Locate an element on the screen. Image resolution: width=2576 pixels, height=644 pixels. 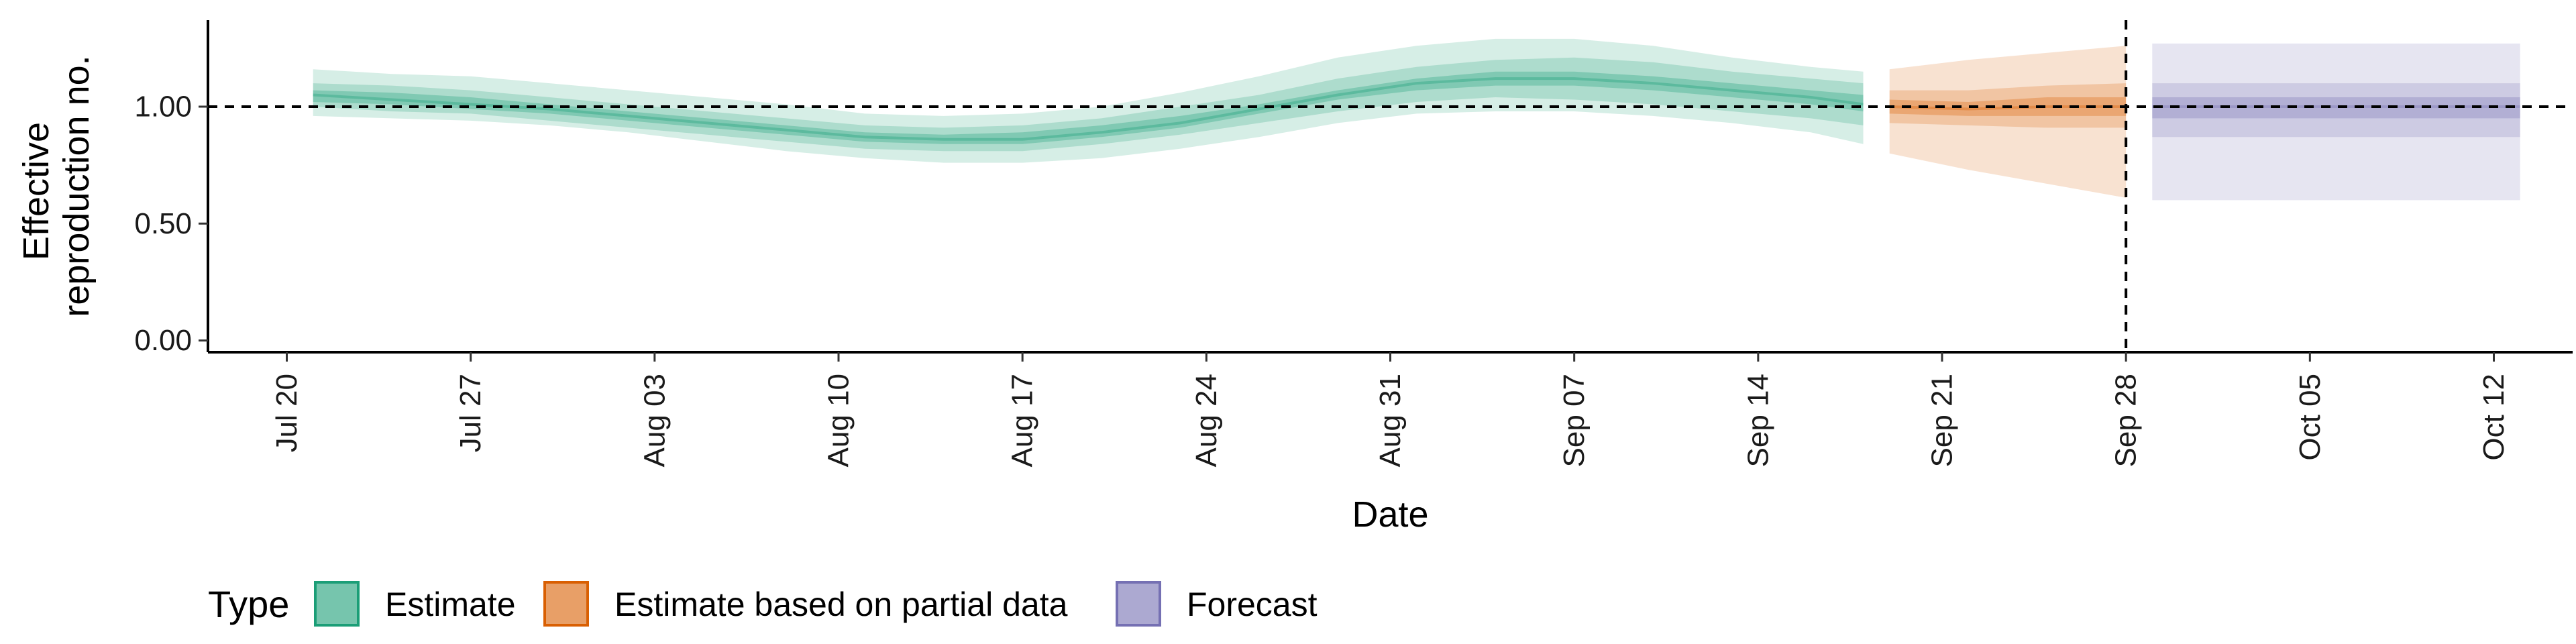
estimate-median-line is located at coordinates (1088, 109).